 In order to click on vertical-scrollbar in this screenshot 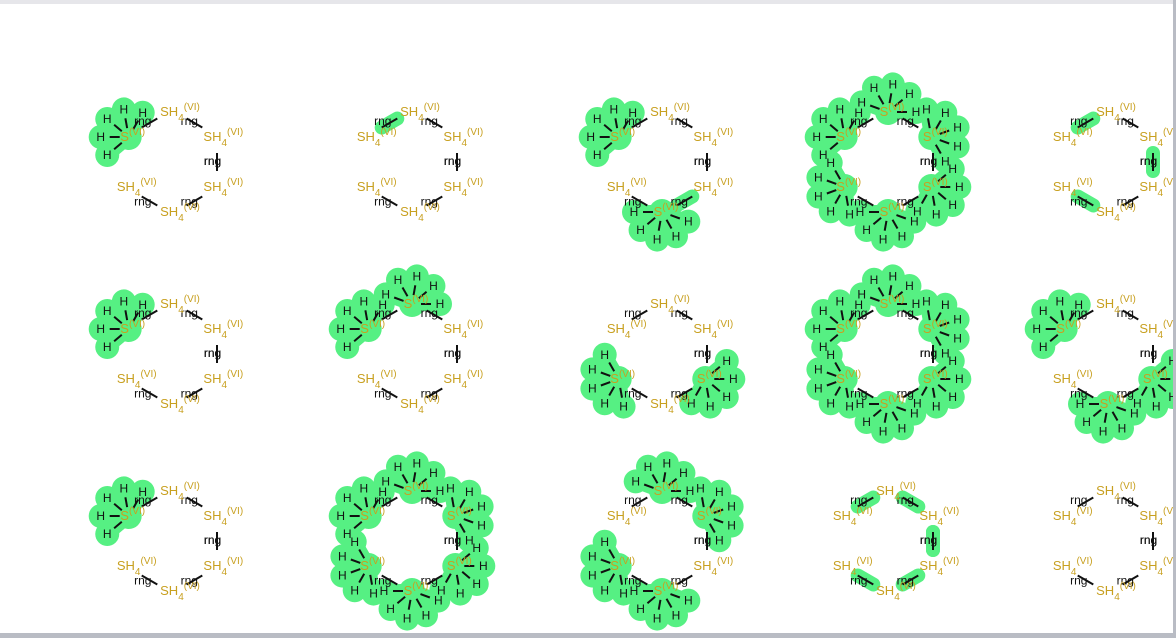, I will do `click(1174, 319)`.